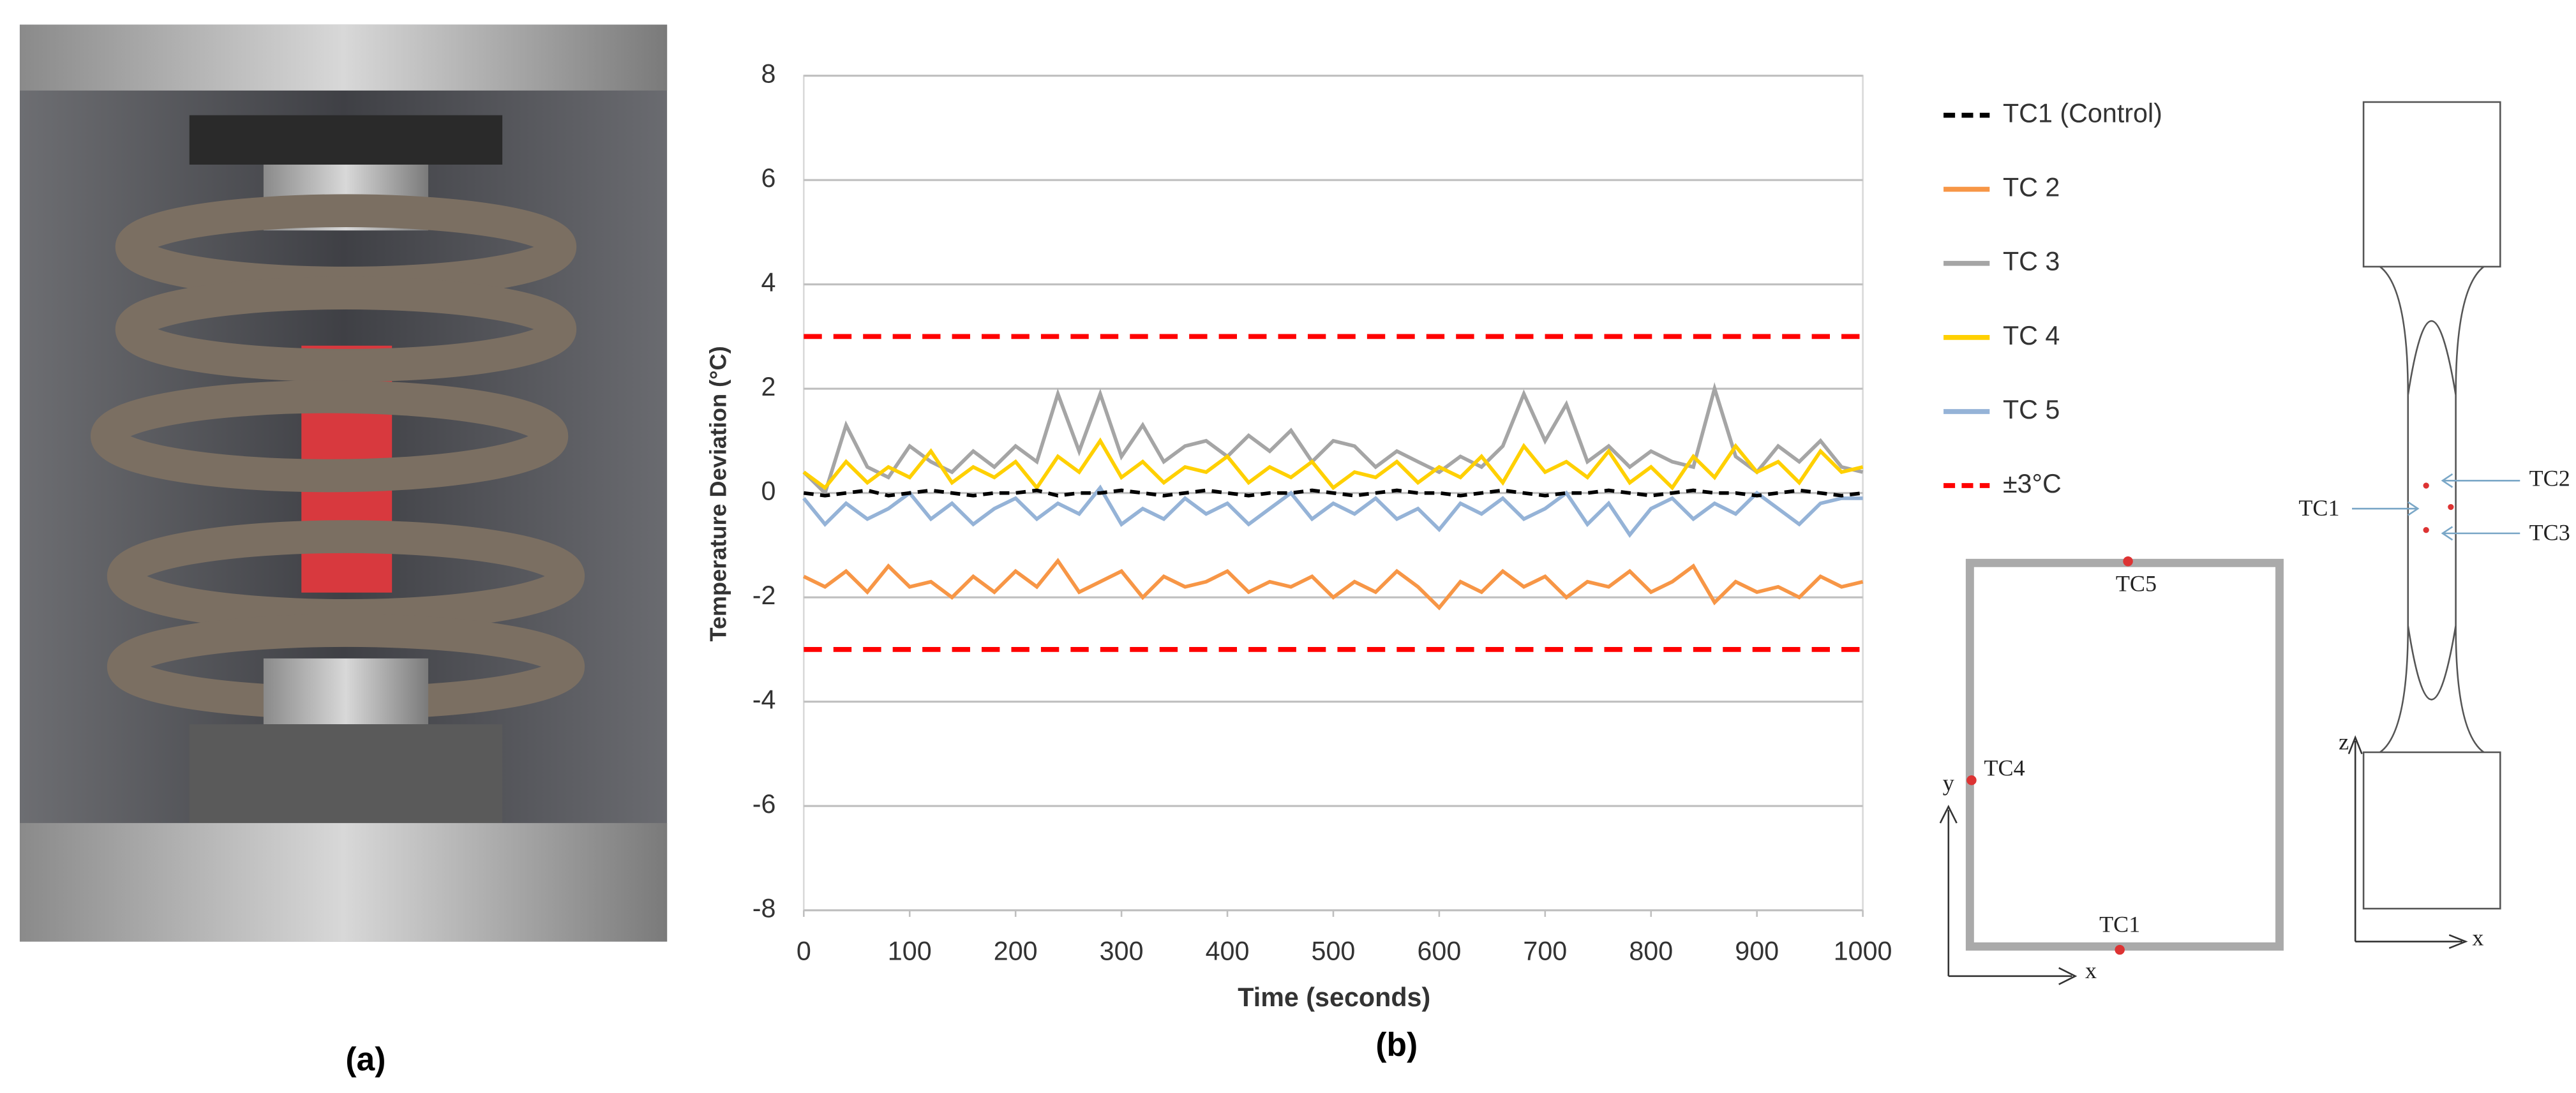  Describe the element at coordinates (343, 57) in the screenshot. I see `upper-fixture` at that location.